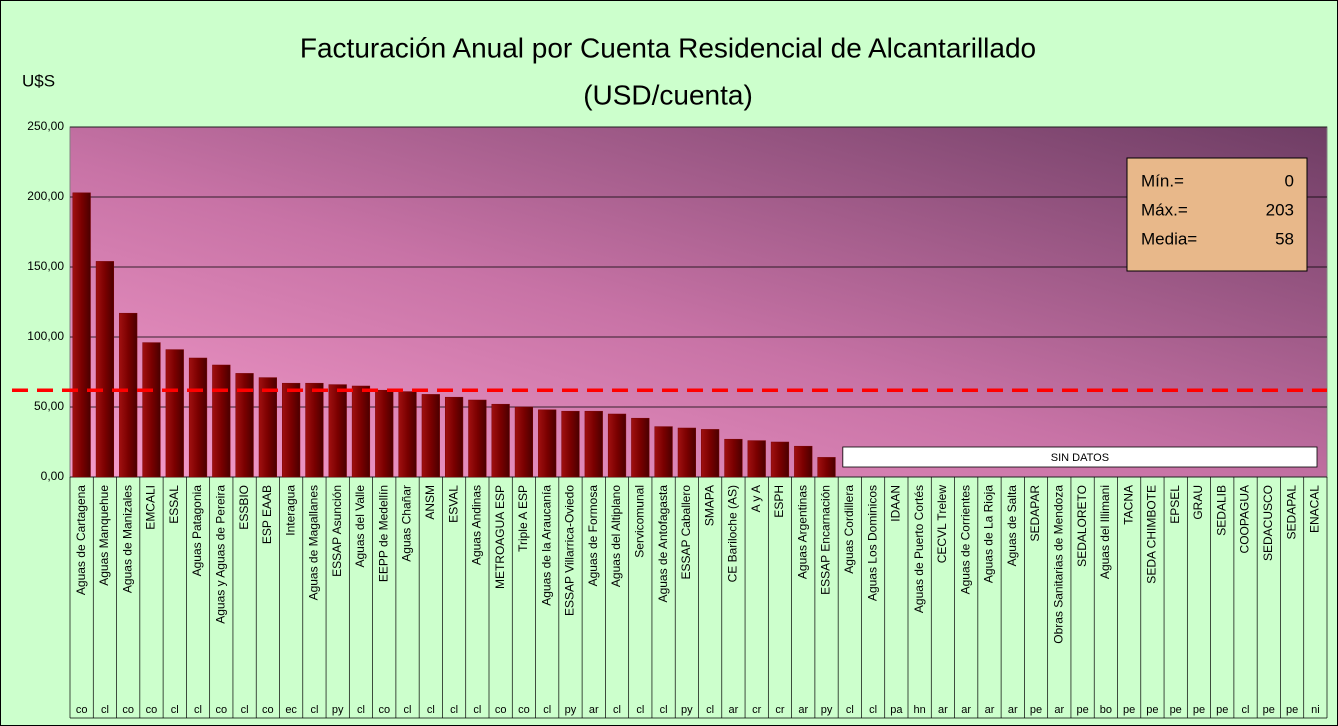 The height and width of the screenshot is (726, 1338). I want to click on x-tick-label: ESSAP Asunción, so click(337, 531).